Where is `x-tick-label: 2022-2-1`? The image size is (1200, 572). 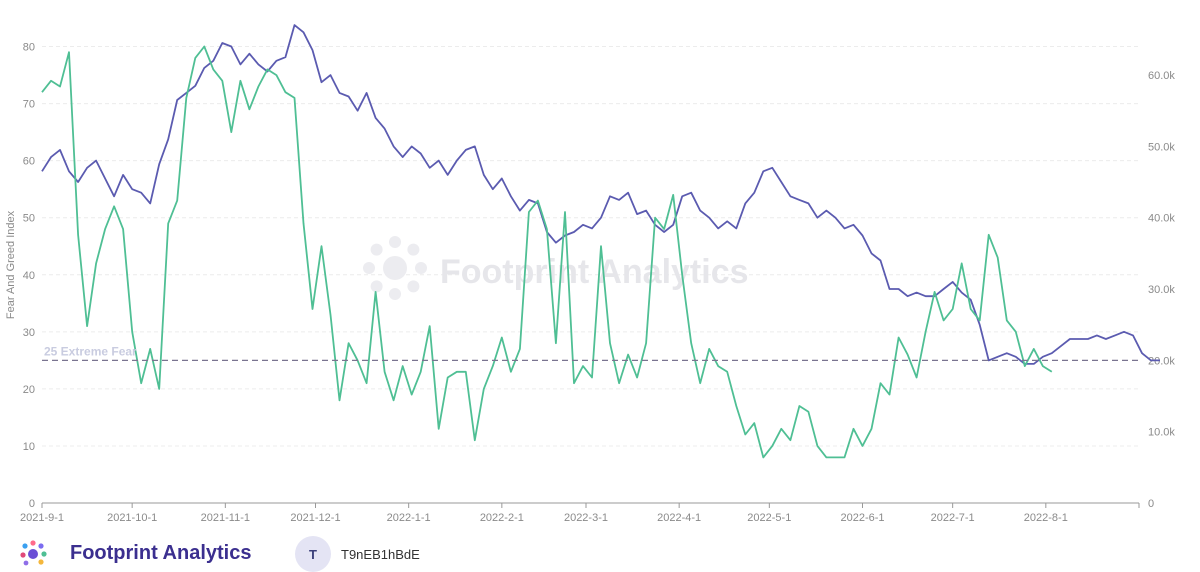 x-tick-label: 2022-2-1 is located at coordinates (502, 518).